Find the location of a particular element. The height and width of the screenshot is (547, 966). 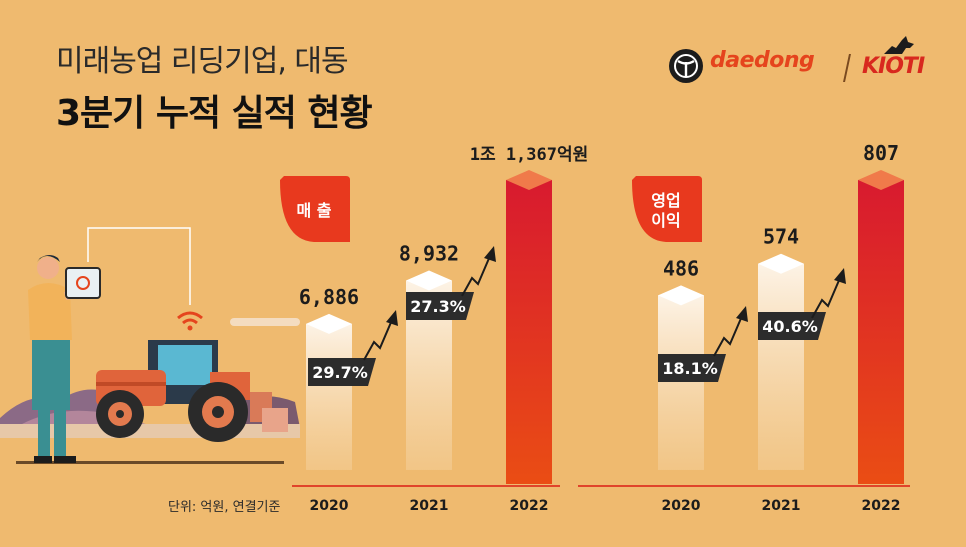

badge-label: 영업 is located at coordinates (665, 200).